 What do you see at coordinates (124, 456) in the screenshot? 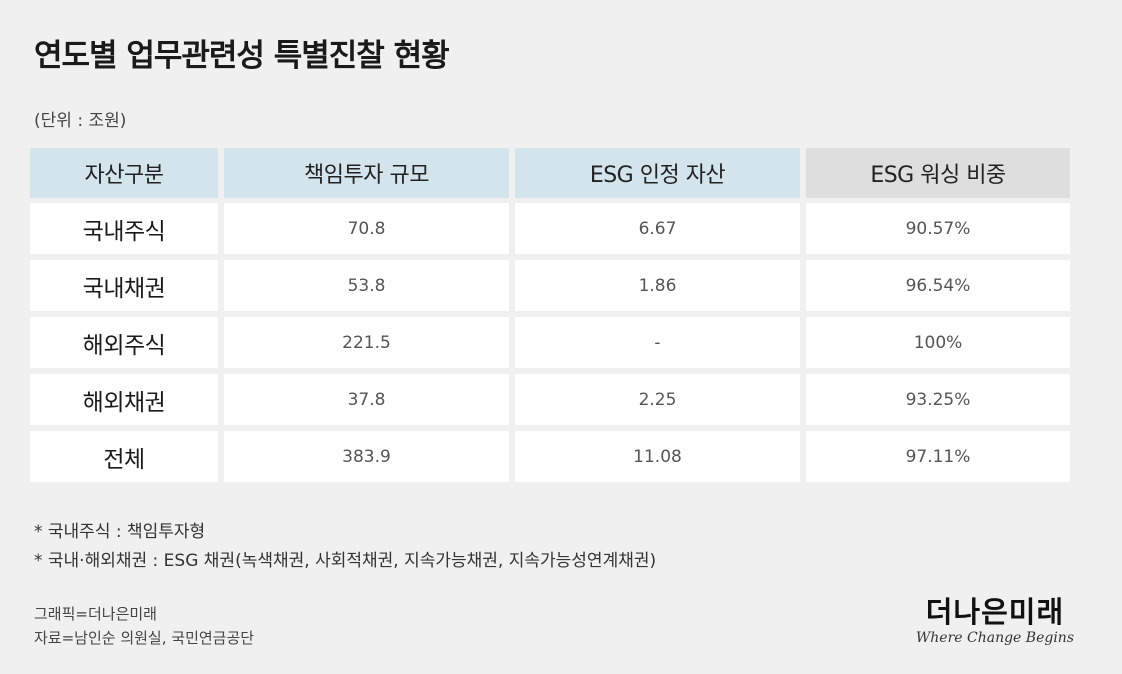
I see `cell-asset-type: 전체` at bounding box center [124, 456].